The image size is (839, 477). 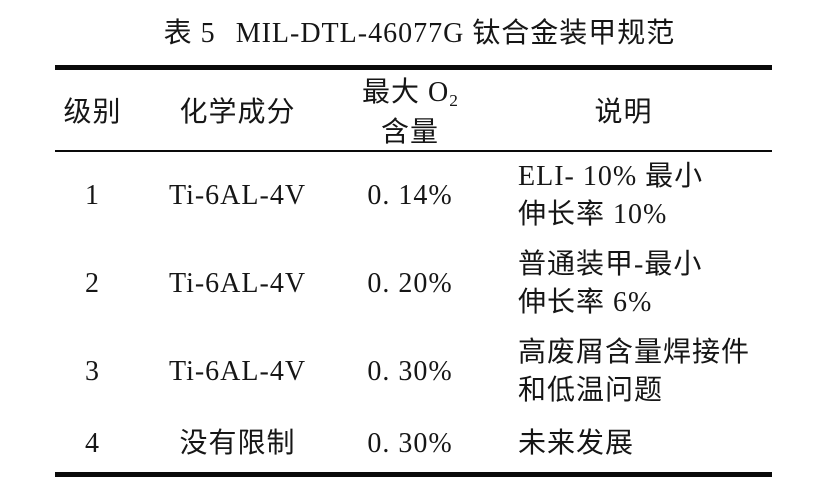 What do you see at coordinates (634, 352) in the screenshot?
I see `description-line: 高废屑含量焊接件` at bounding box center [634, 352].